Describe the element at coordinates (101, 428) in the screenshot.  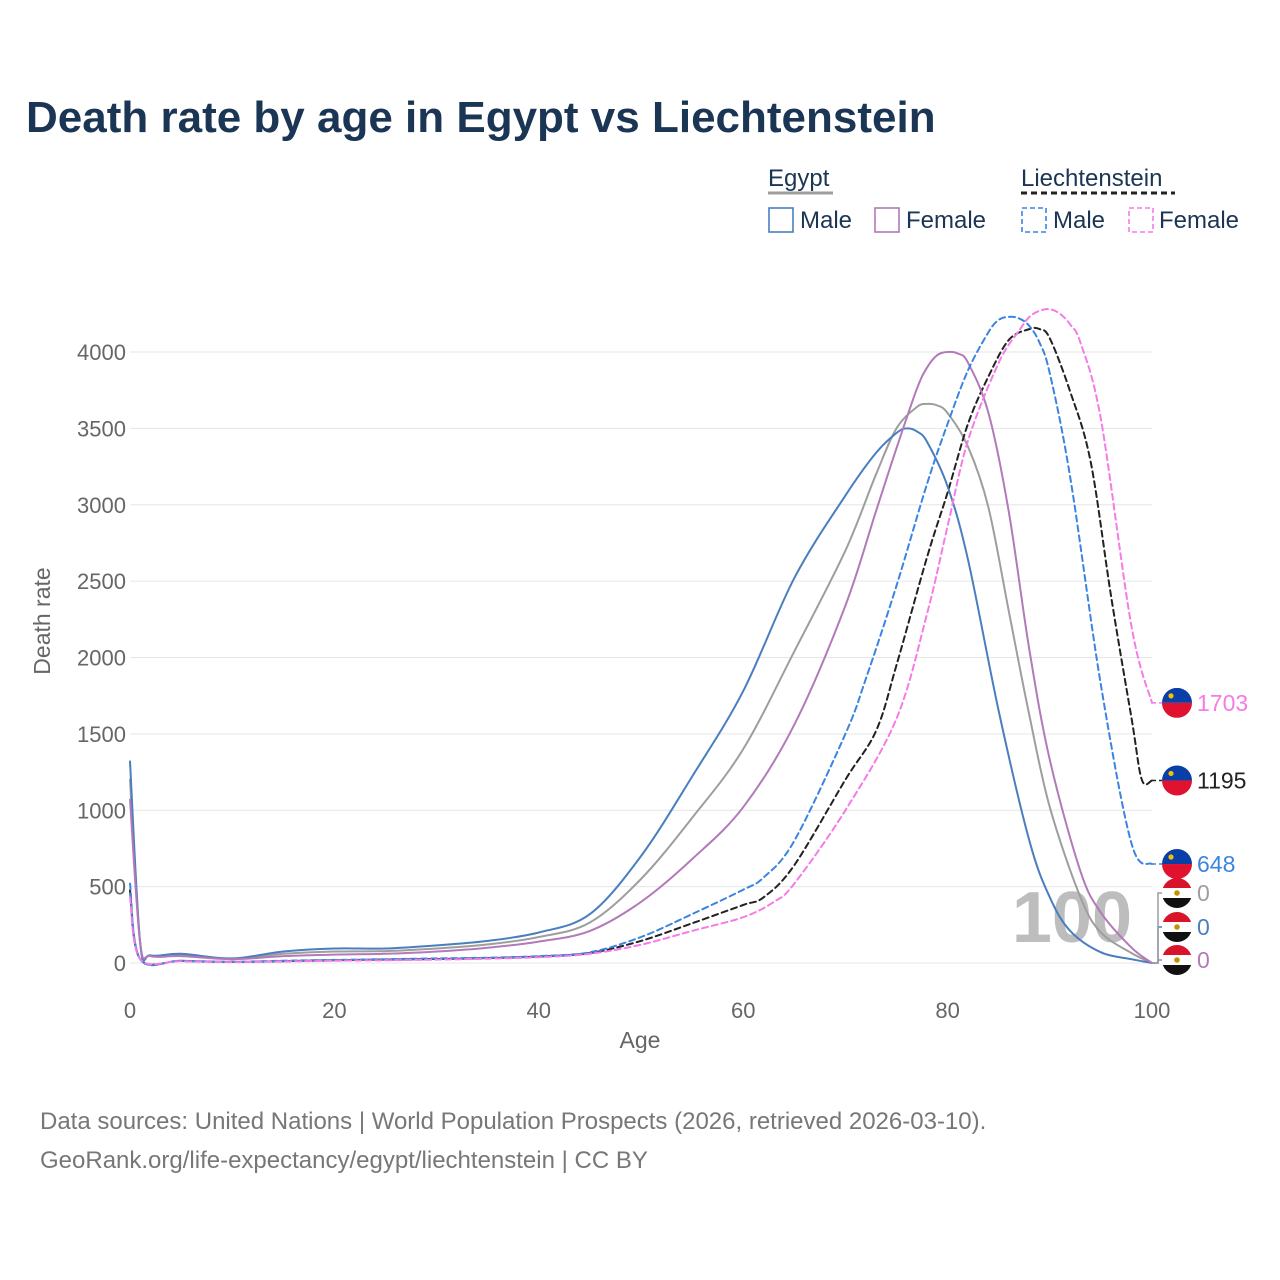
I see `y-tick-label: 3500` at that location.